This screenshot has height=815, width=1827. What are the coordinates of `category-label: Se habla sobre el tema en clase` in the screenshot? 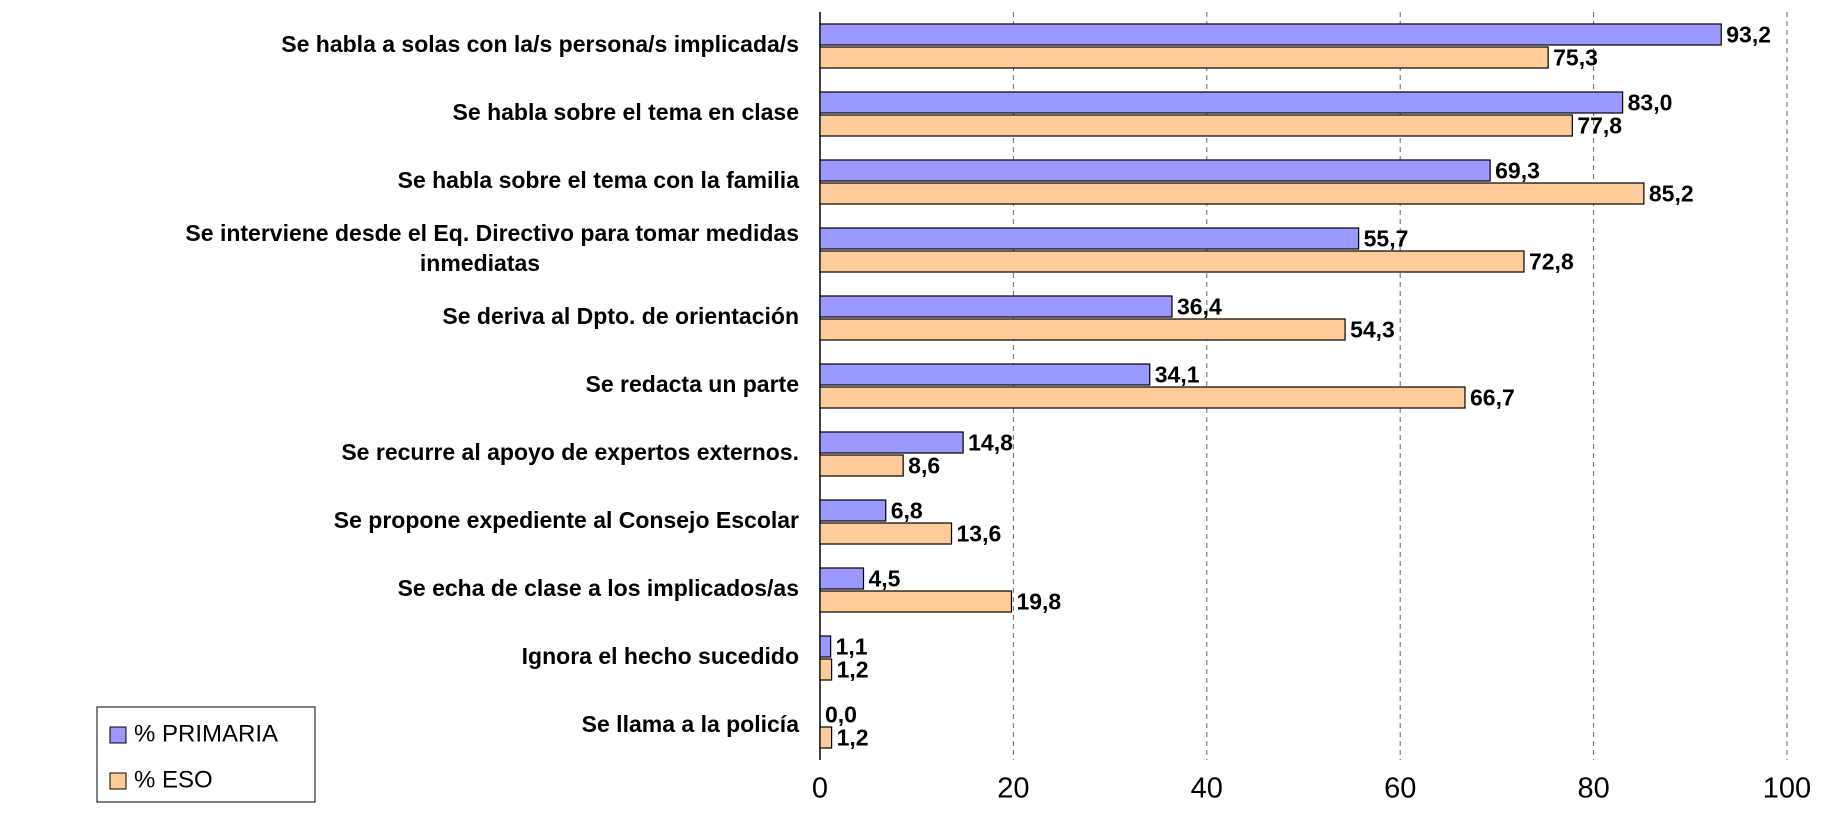 It's located at (626, 112).